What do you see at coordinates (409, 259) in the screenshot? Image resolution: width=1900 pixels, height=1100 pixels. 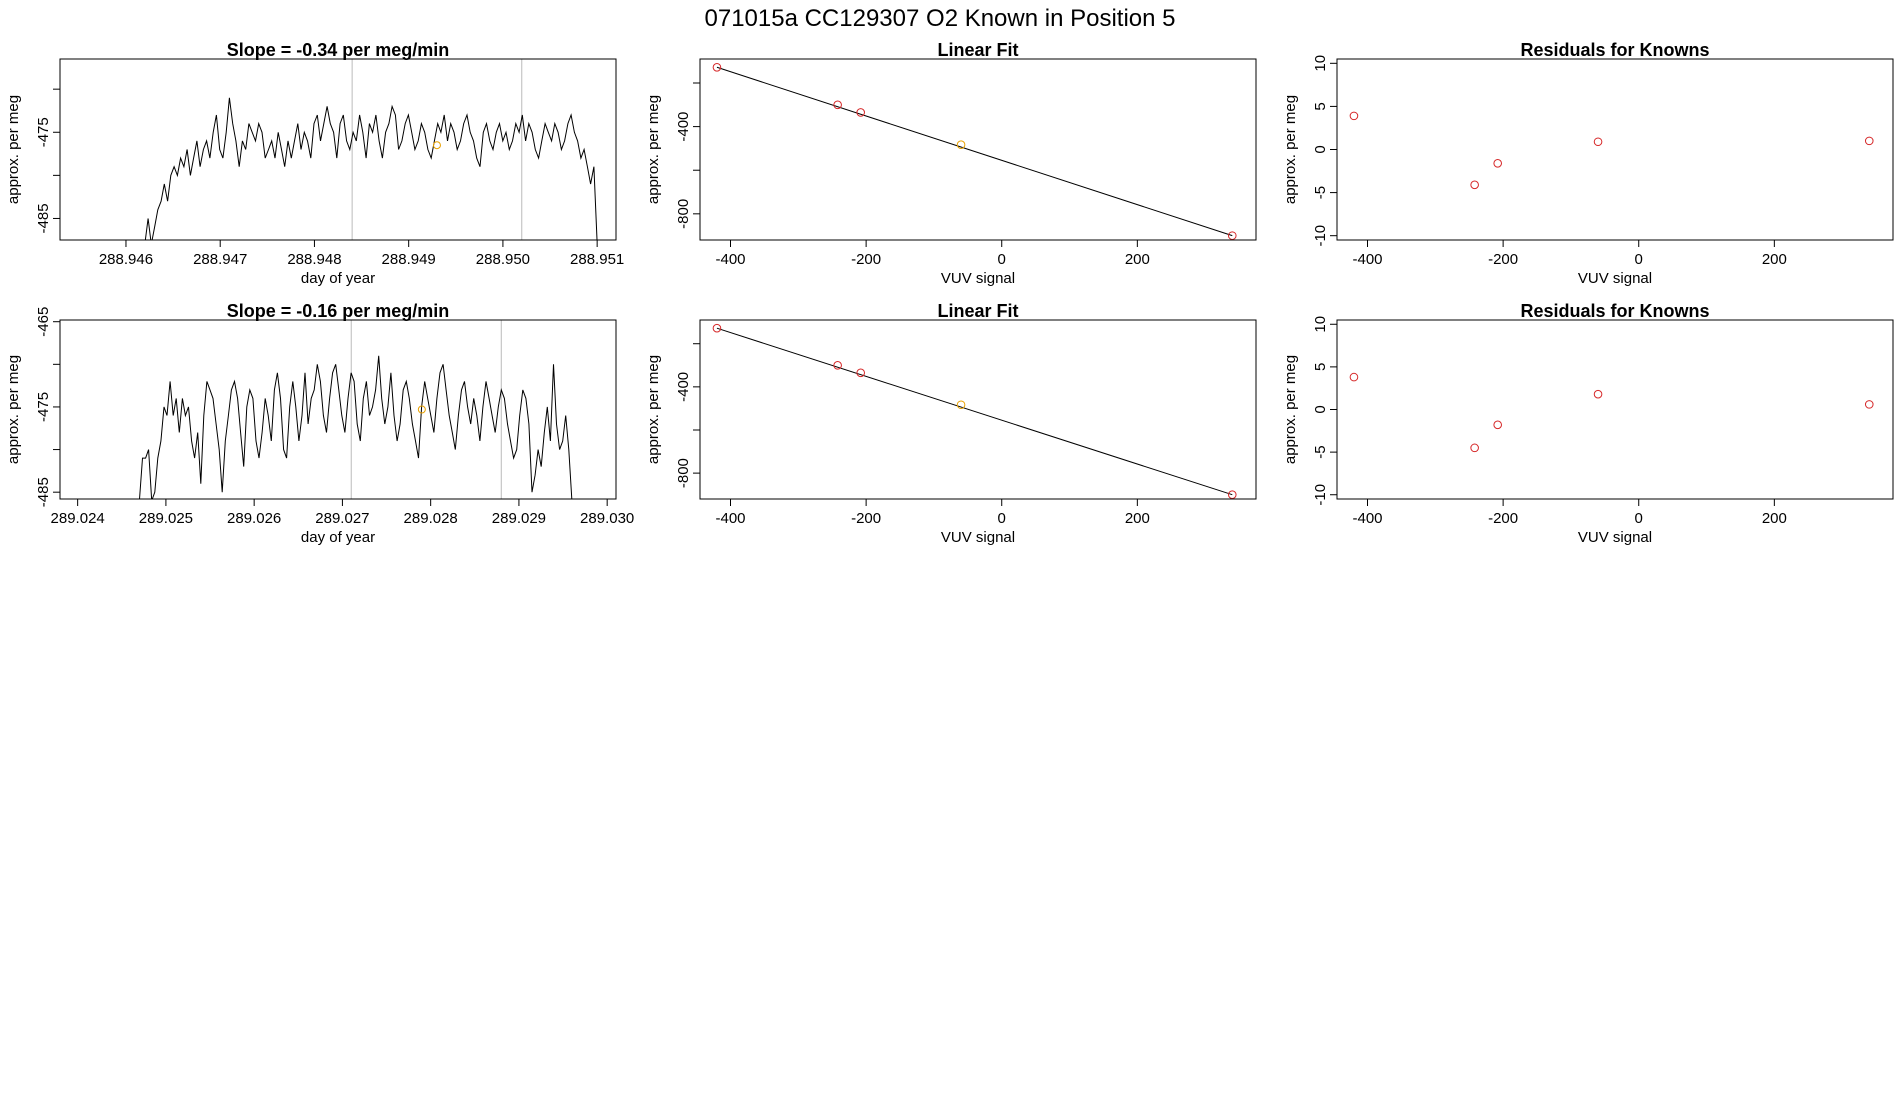 I see `x-tick-label: 288.949` at bounding box center [409, 259].